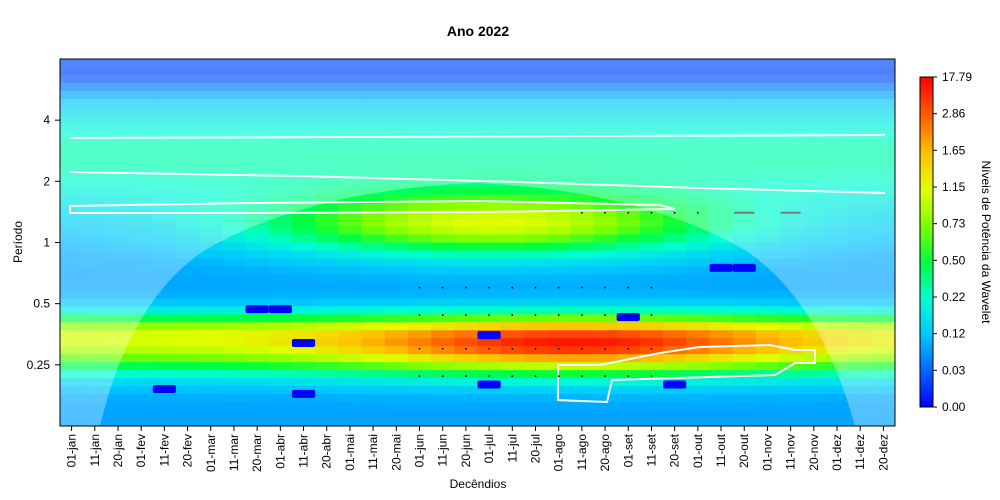 This screenshot has height=500, width=1000. Describe the element at coordinates (350, 452) in the screenshot. I see `x-tick-label: 01-mai` at that location.